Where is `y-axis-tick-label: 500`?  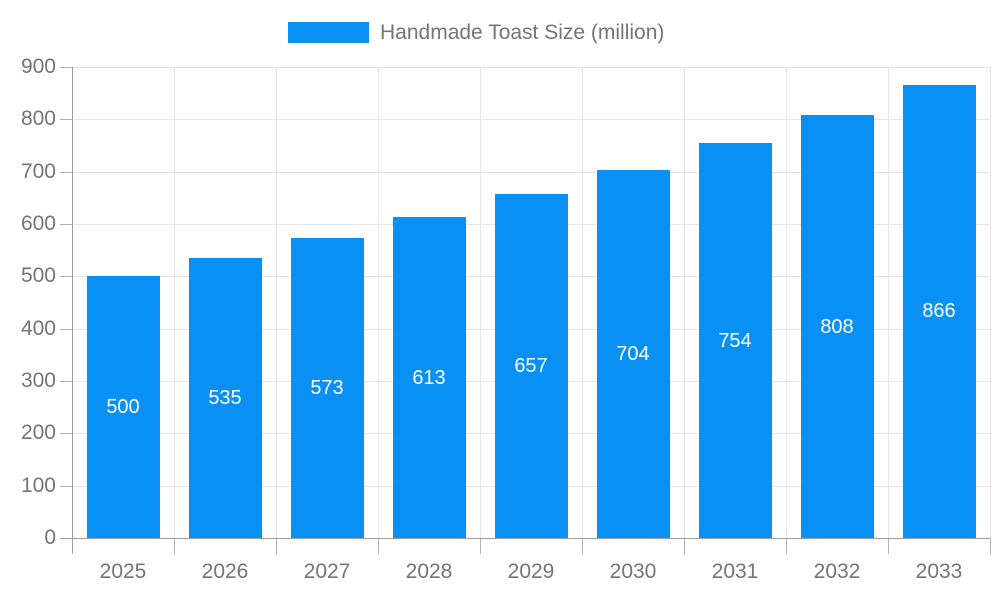
y-axis-tick-label: 500 is located at coordinates (38, 276).